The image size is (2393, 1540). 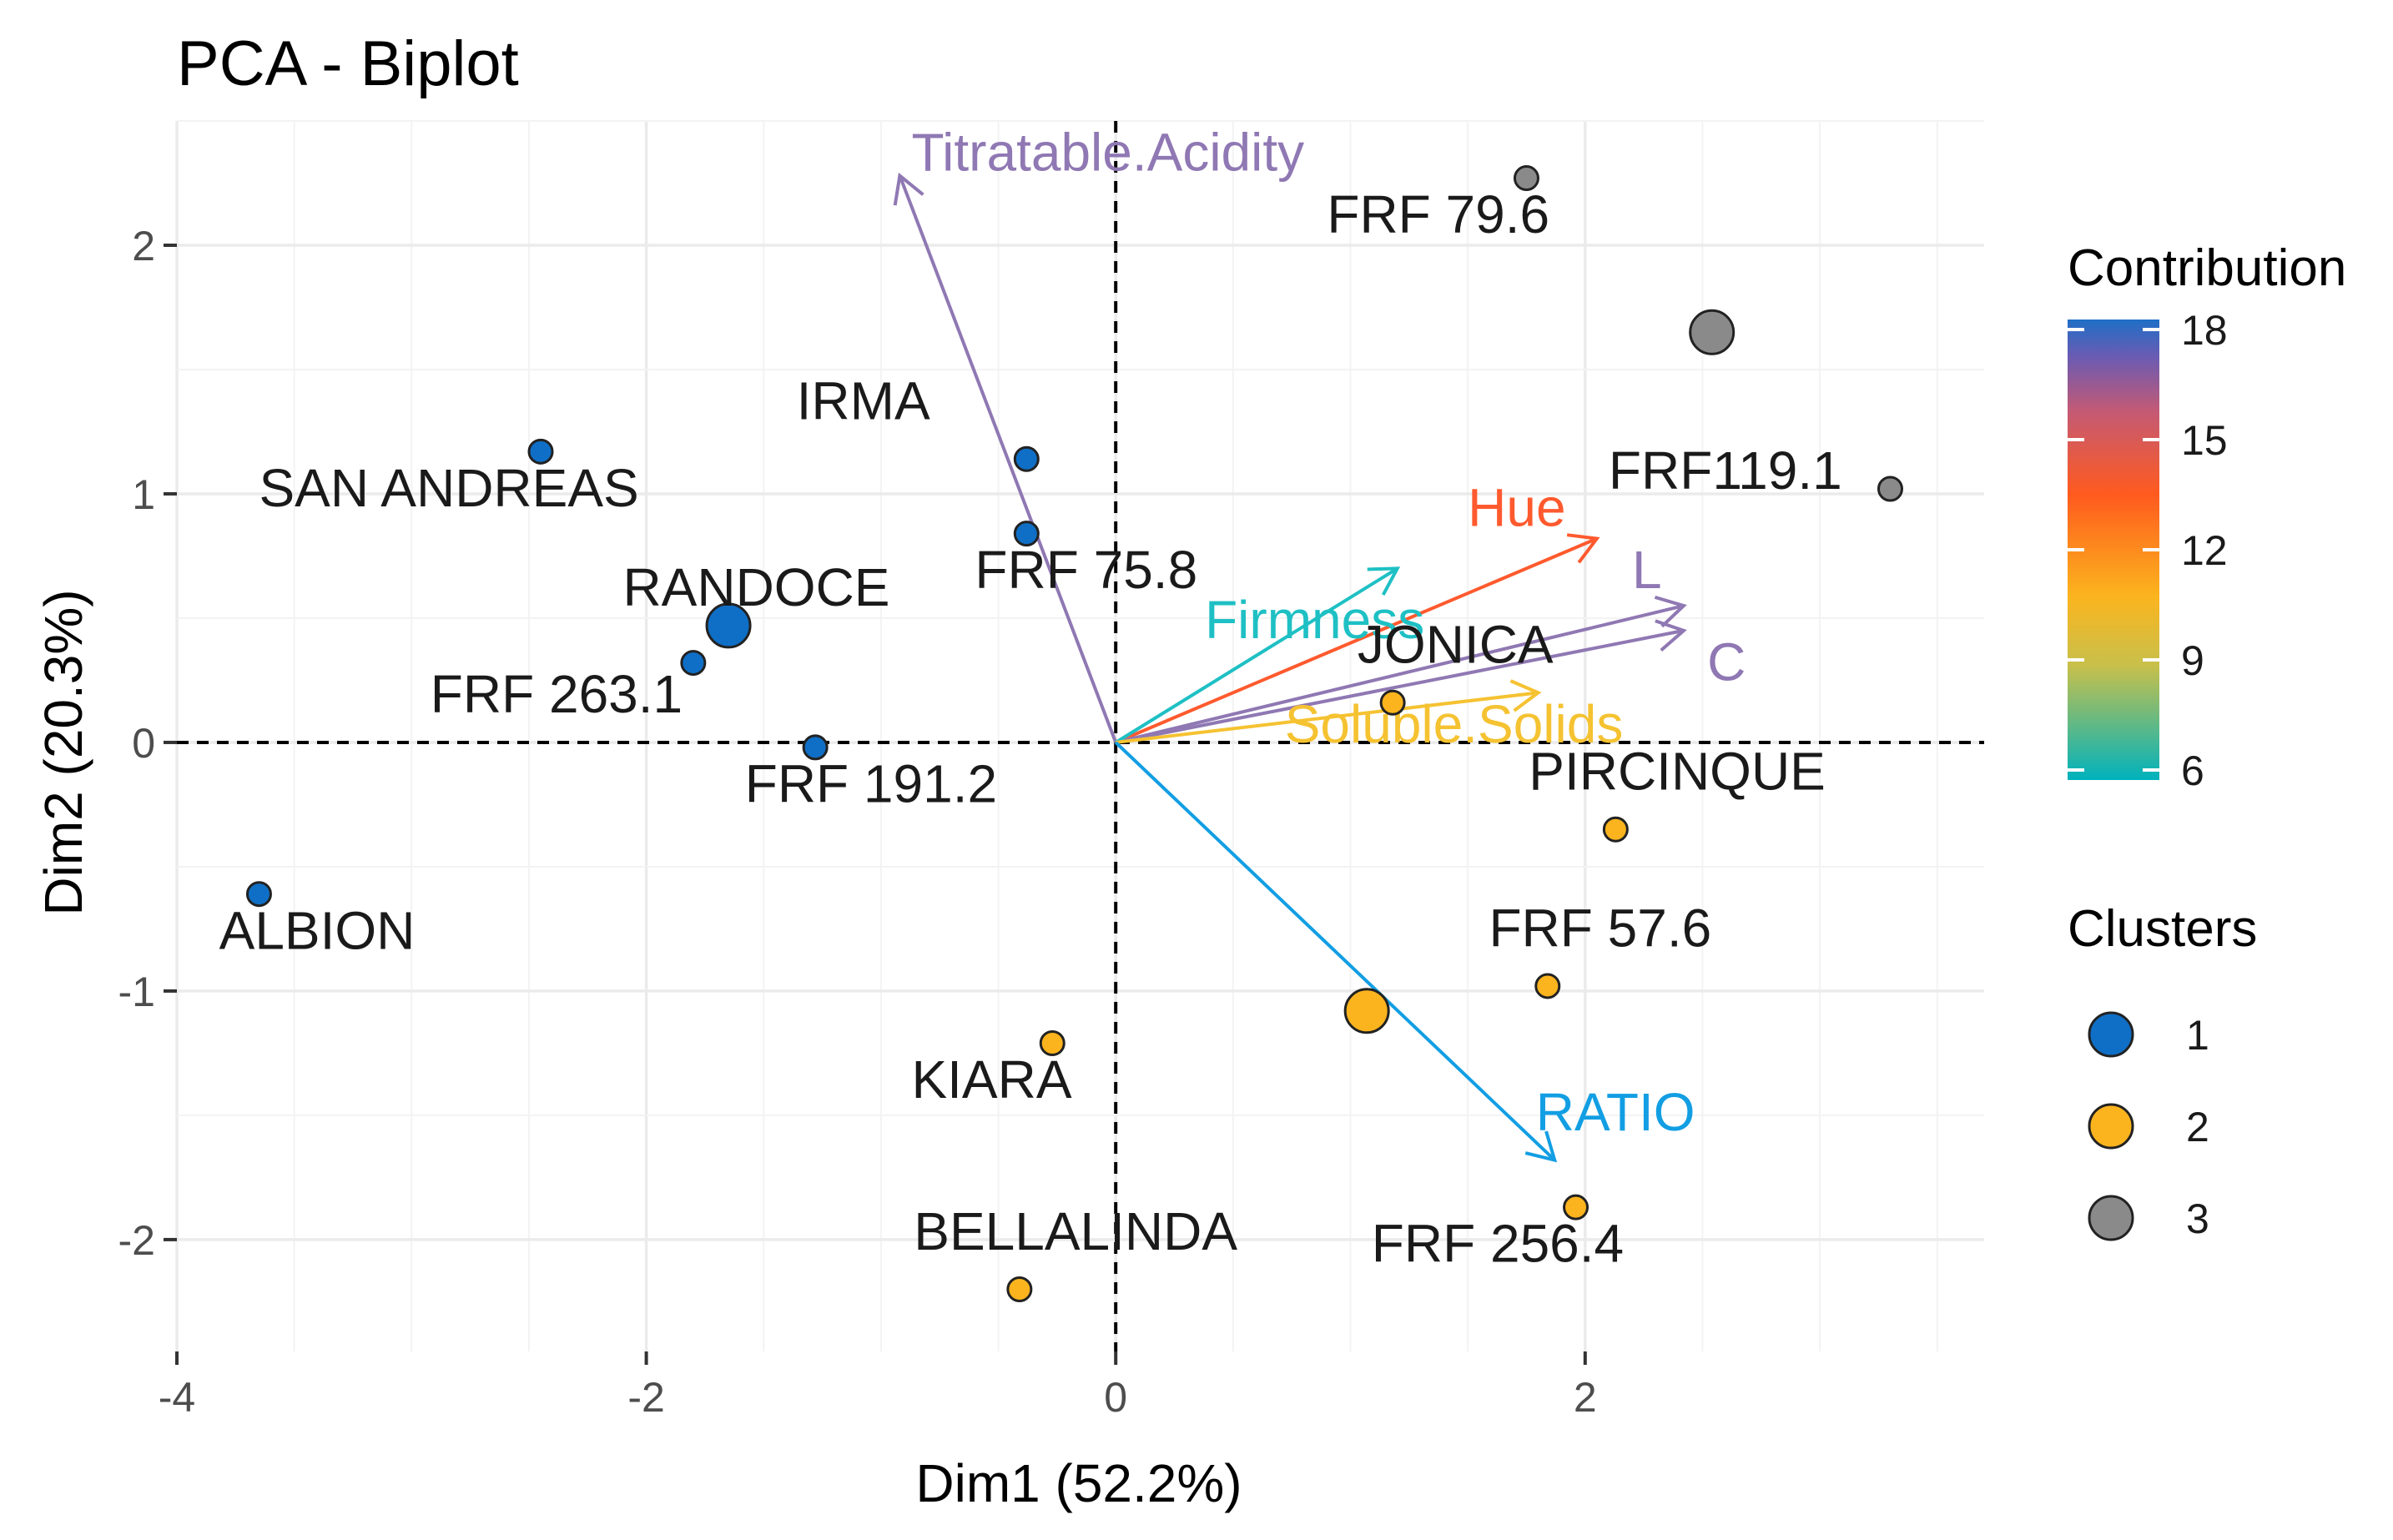 I want to click on colorbar-tick-label: 18, so click(x=2204, y=330).